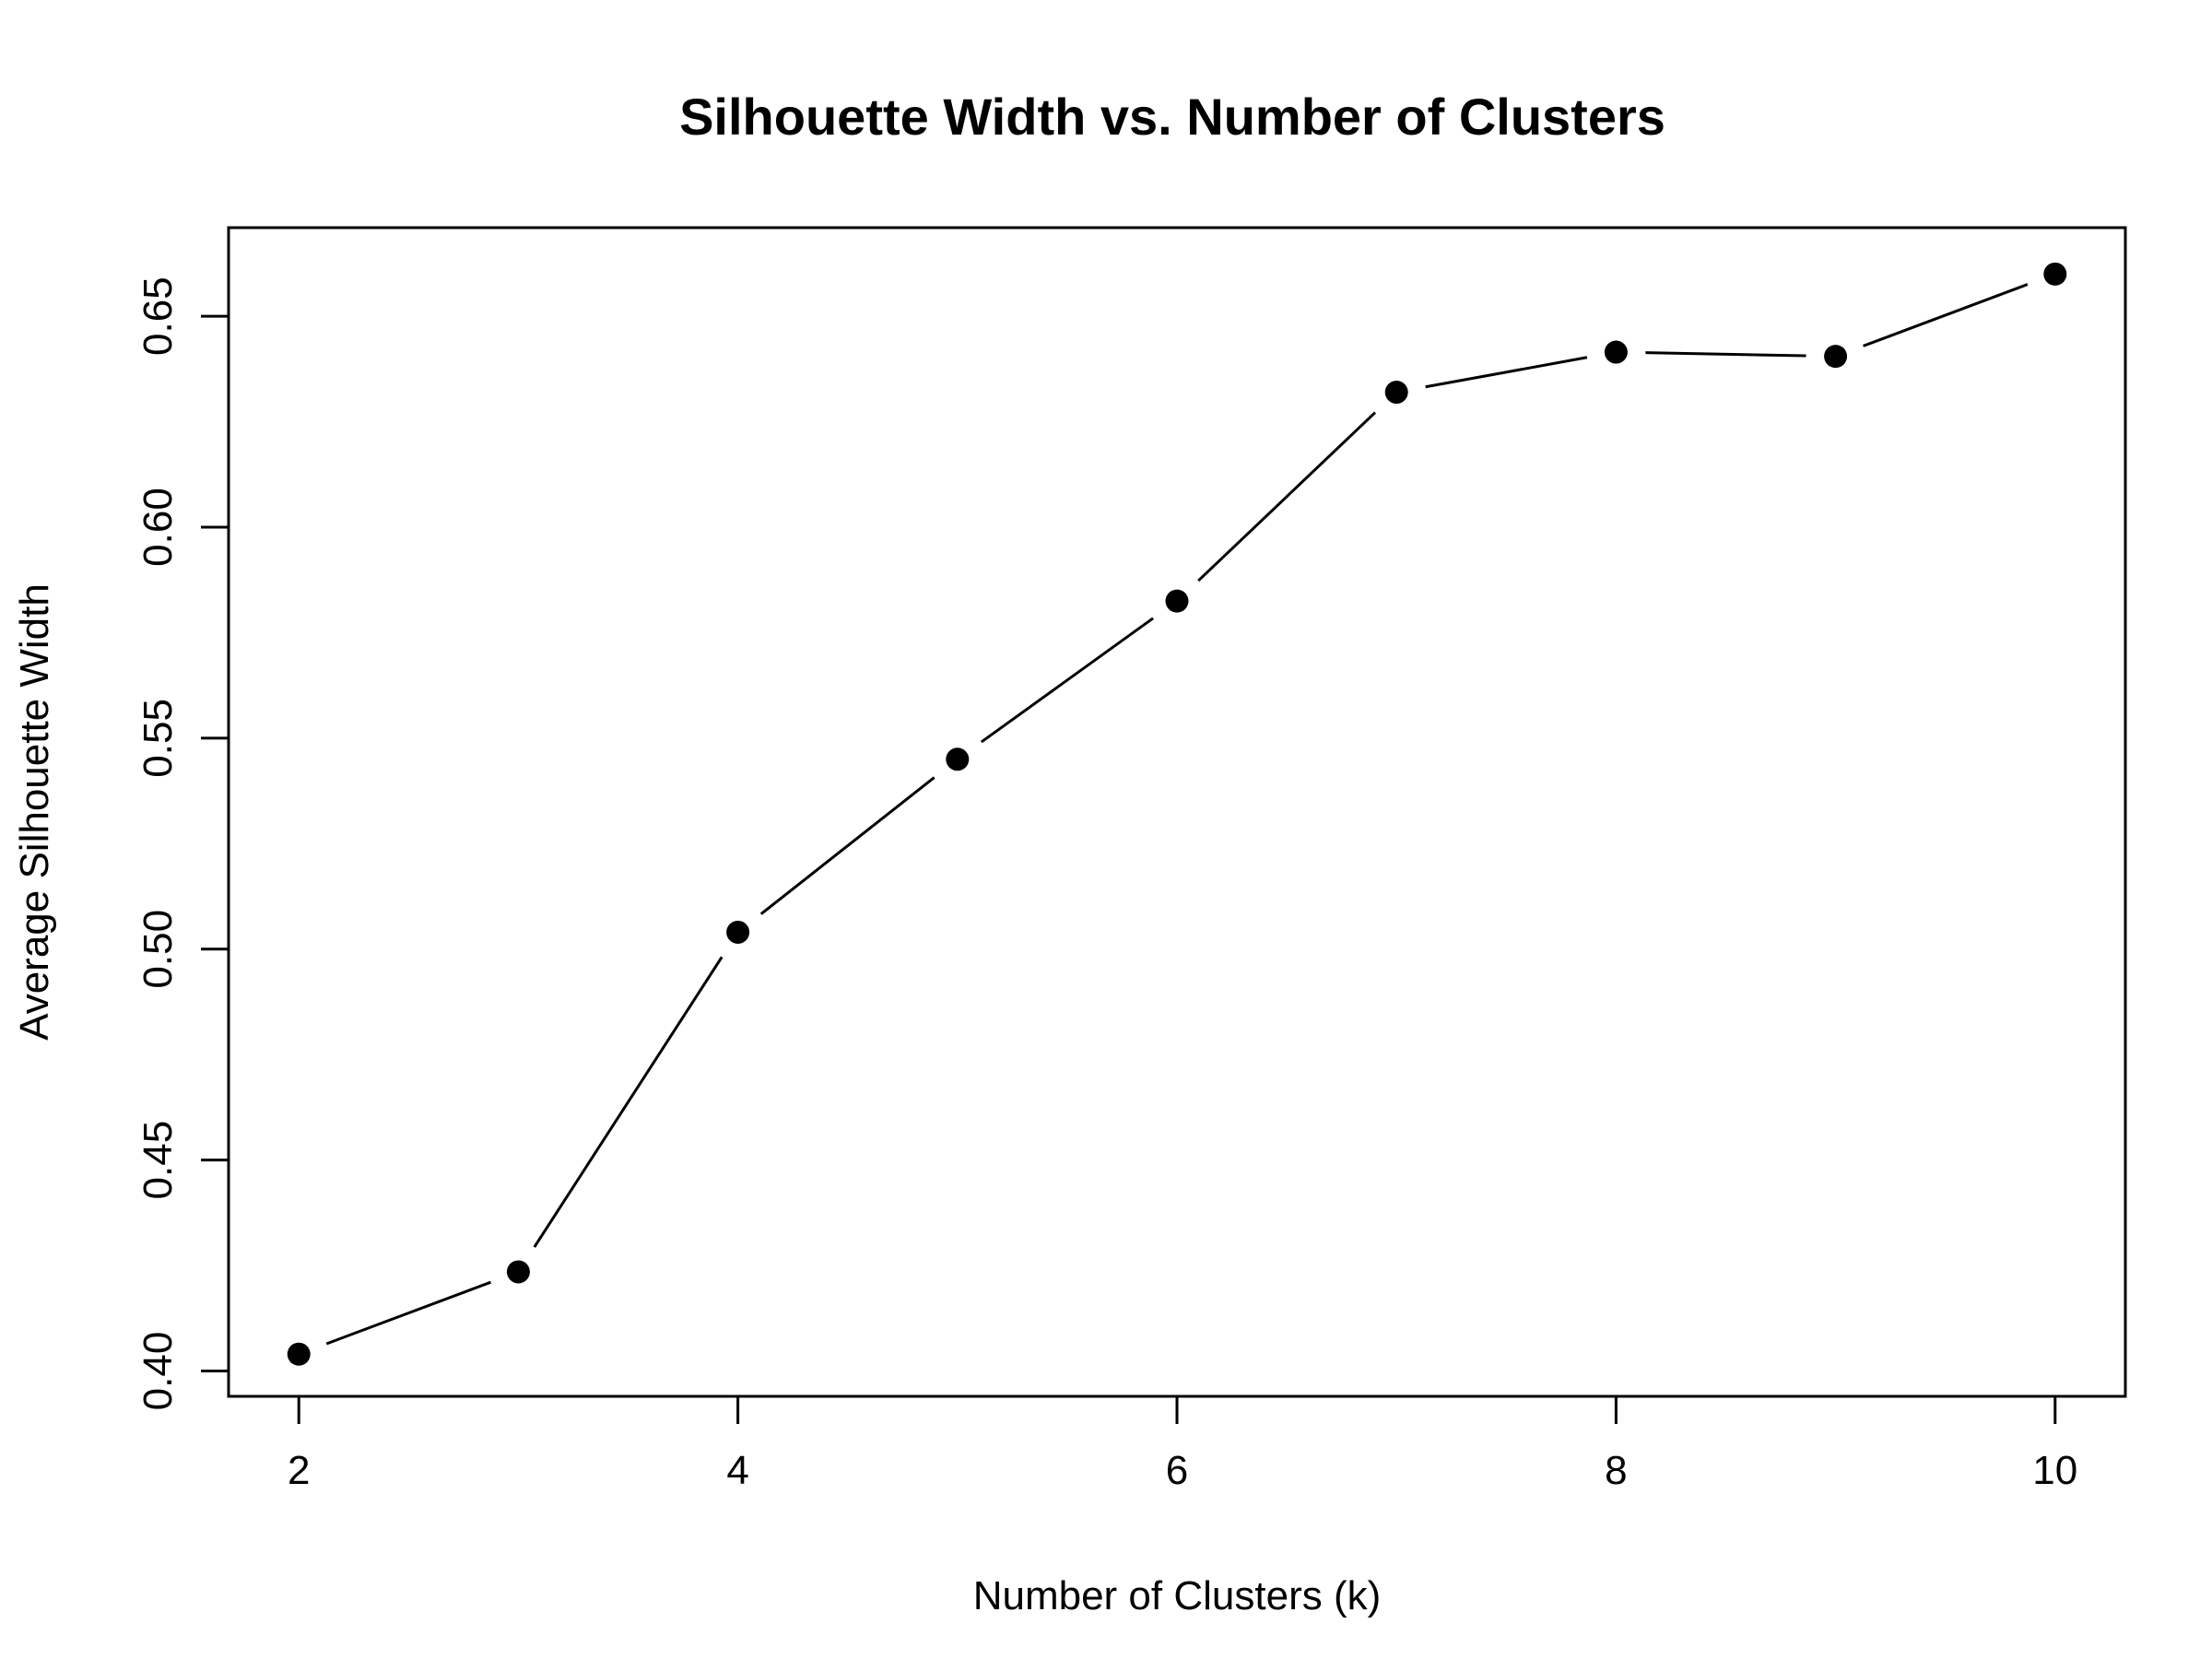 The height and width of the screenshot is (1659, 2212). I want to click on data-point-k7, so click(1396, 393).